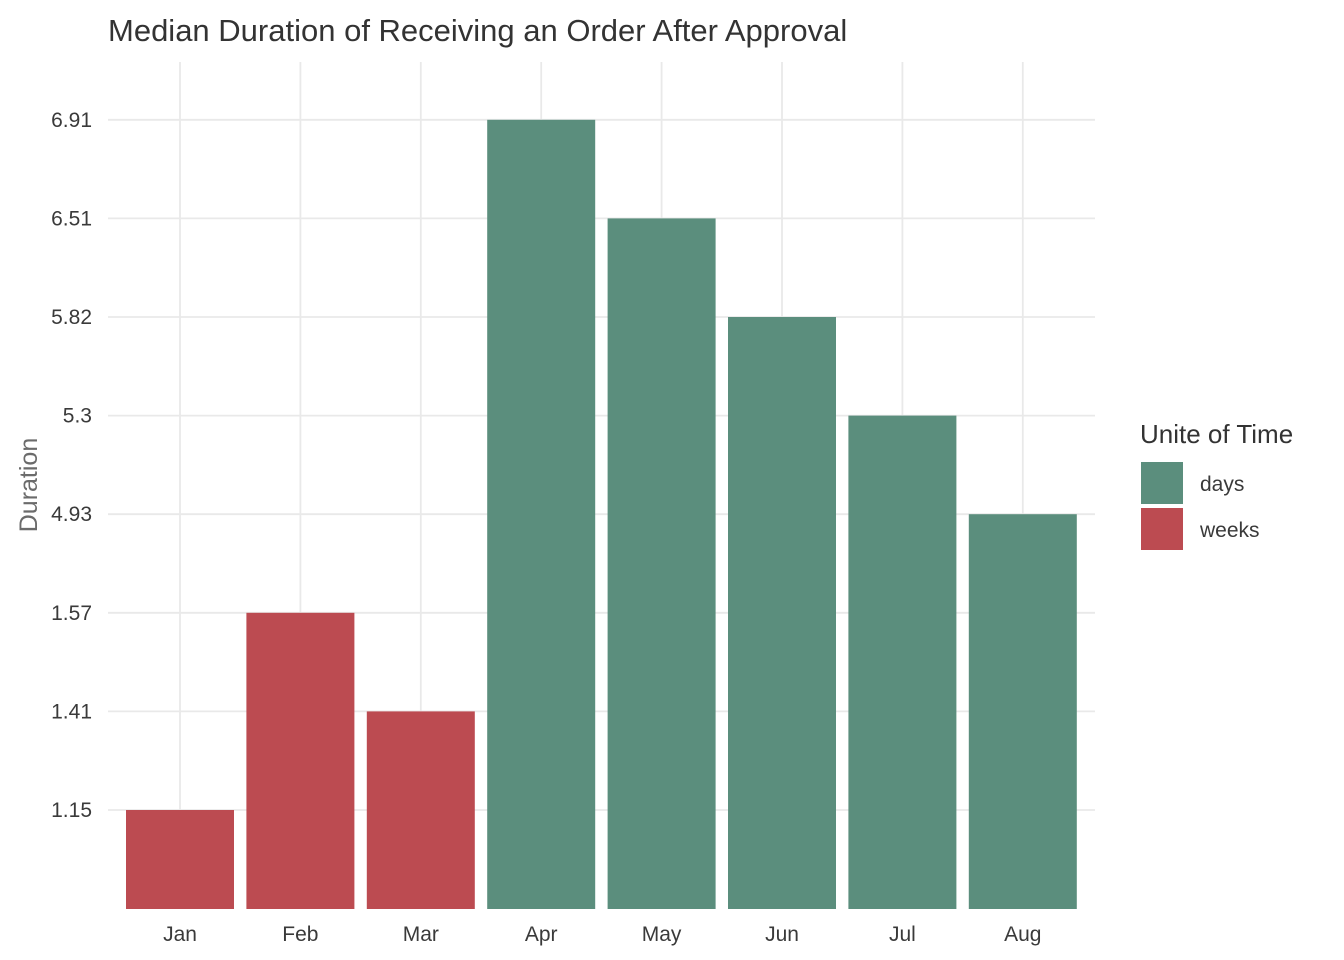  What do you see at coordinates (300, 934) in the screenshot?
I see `x-tick-label: Feb` at bounding box center [300, 934].